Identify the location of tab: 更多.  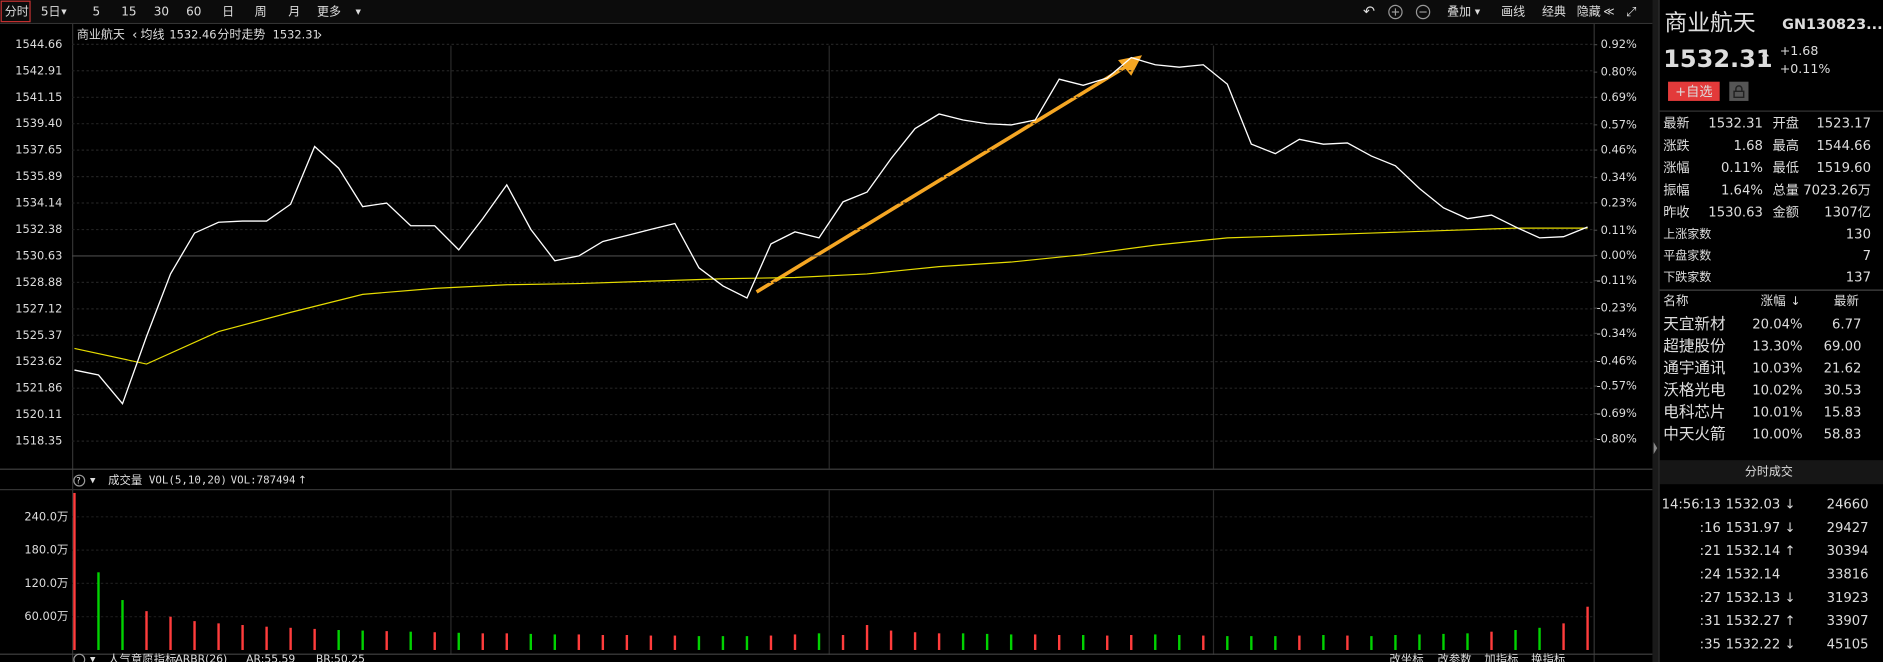
(329, 12).